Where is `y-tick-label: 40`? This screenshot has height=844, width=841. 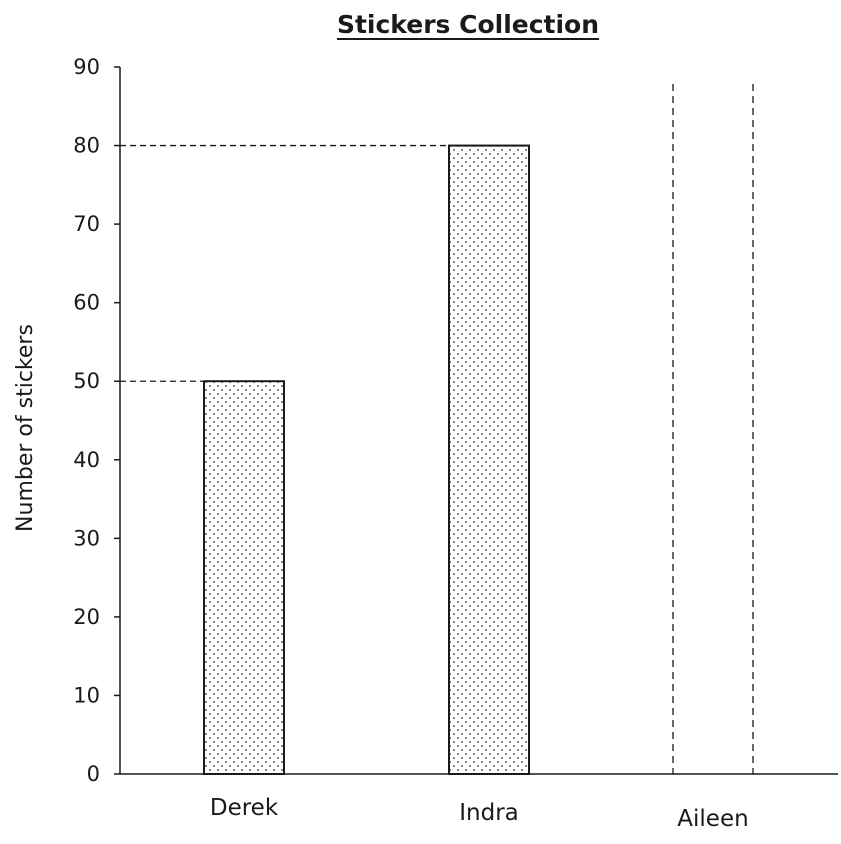 y-tick-label: 40 is located at coordinates (86, 460).